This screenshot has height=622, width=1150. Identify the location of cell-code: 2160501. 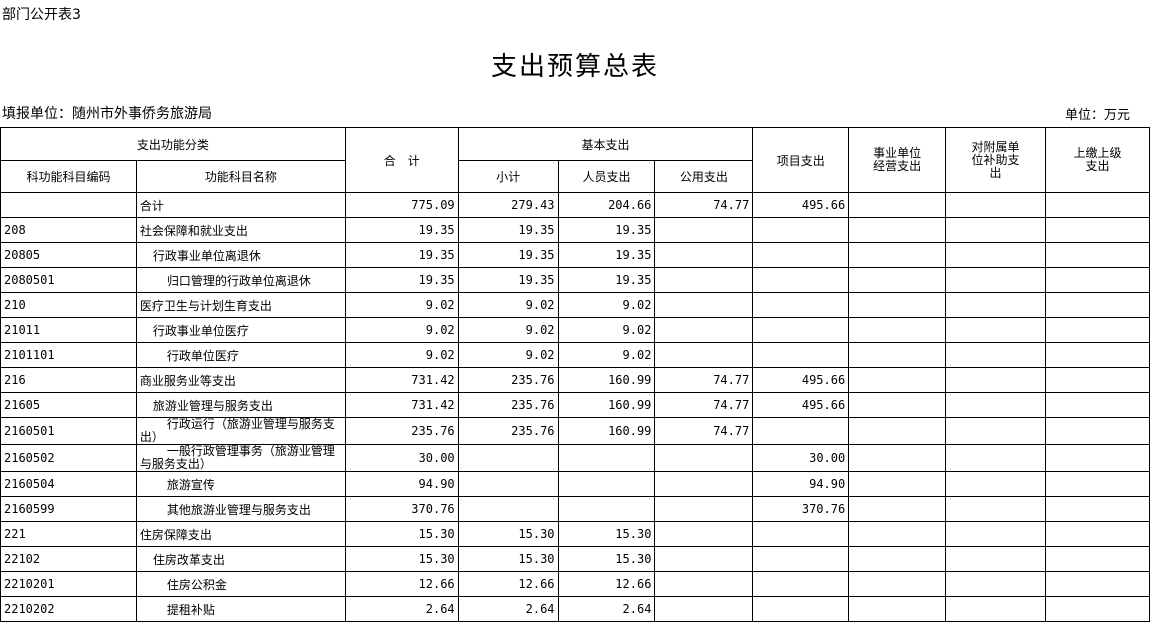
(68, 431).